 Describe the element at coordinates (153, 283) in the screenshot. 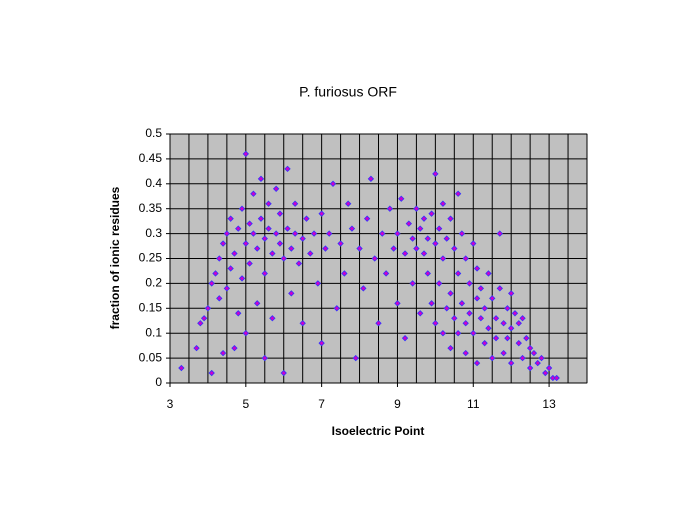

I see `y-tick-label: 0.2` at that location.